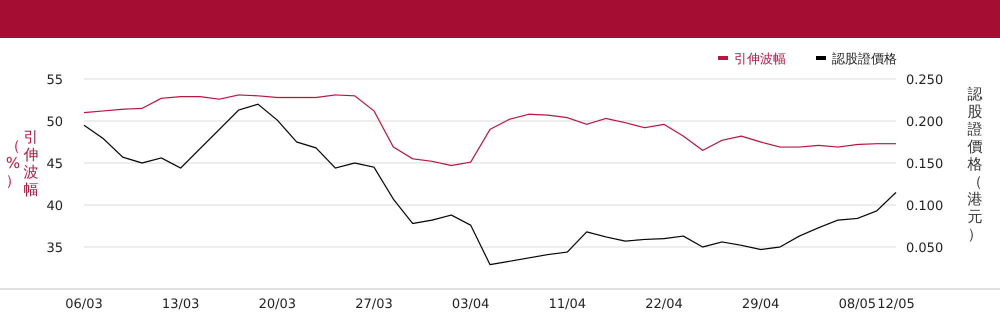 The image size is (1000, 324). I want to click on y-tick-label: 45, so click(54, 164).